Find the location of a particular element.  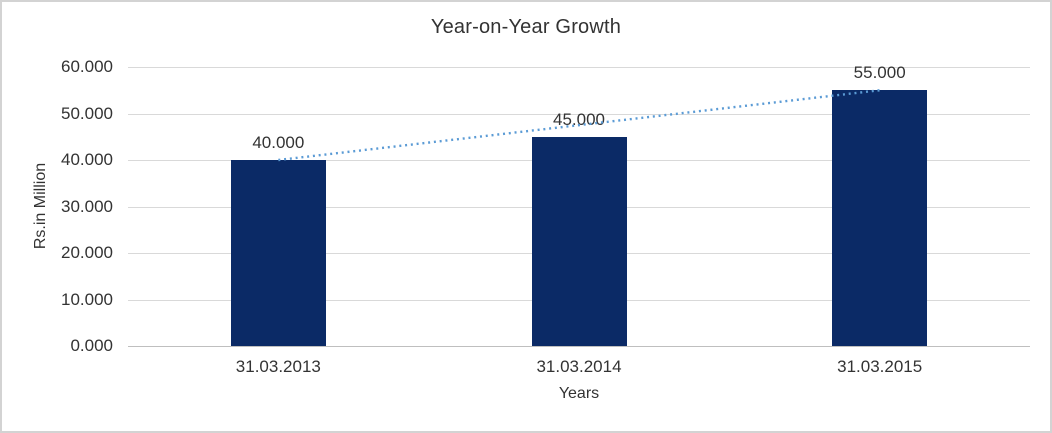

x-axis-line is located at coordinates (579, 346).